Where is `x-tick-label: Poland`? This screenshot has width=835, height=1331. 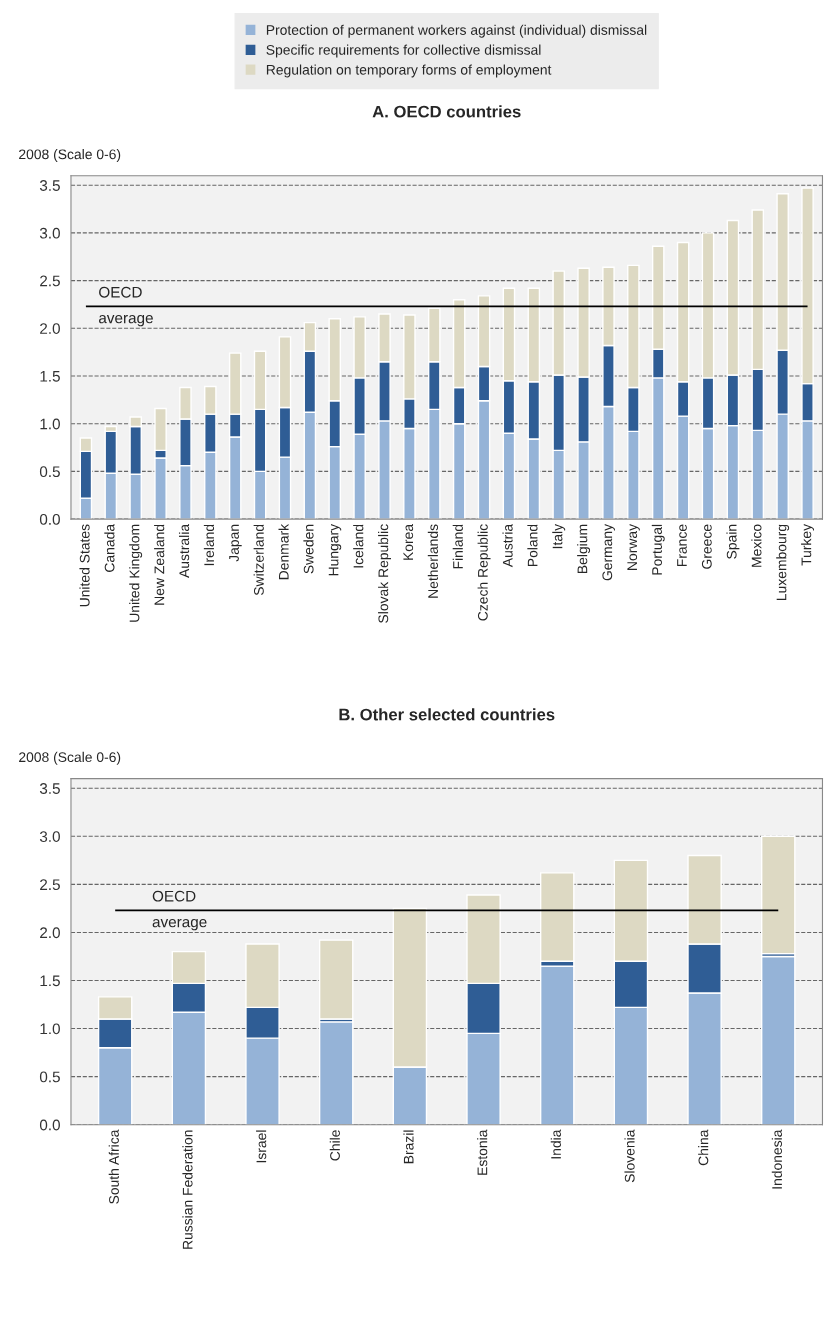
x-tick-label: Poland is located at coordinates (532, 545).